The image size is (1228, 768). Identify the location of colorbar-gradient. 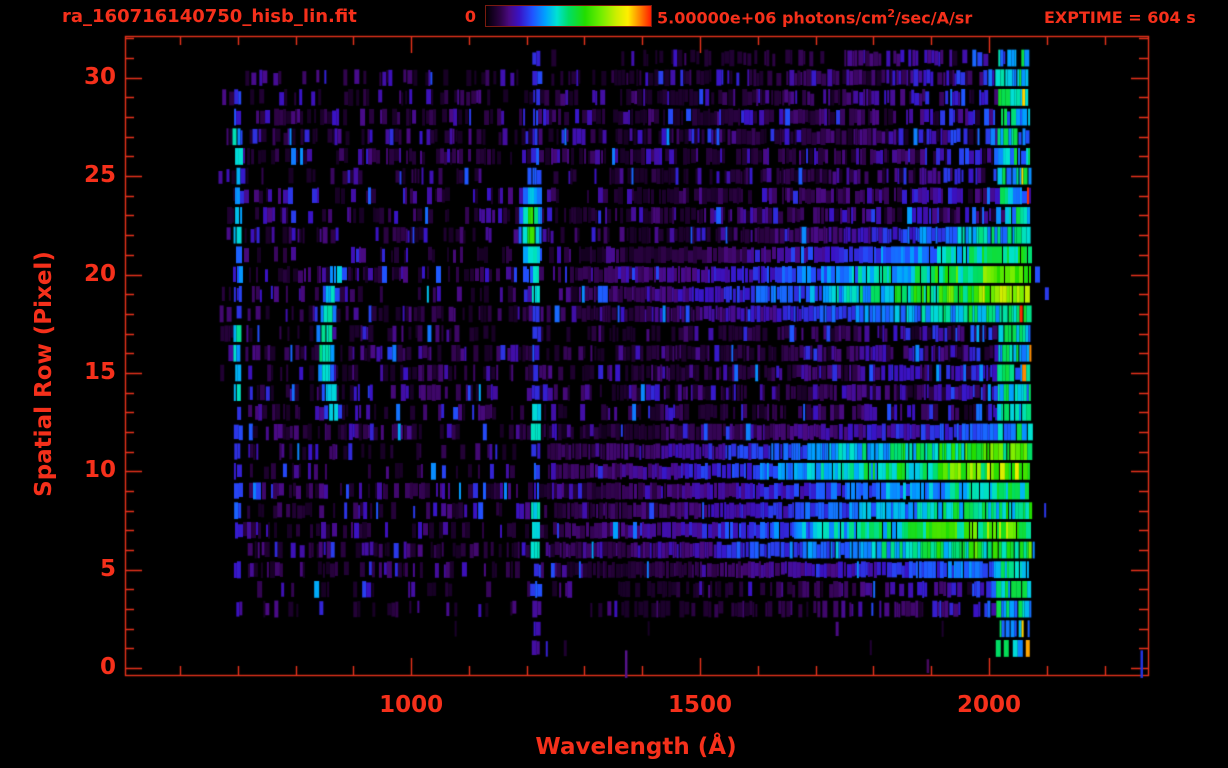
(568, 16).